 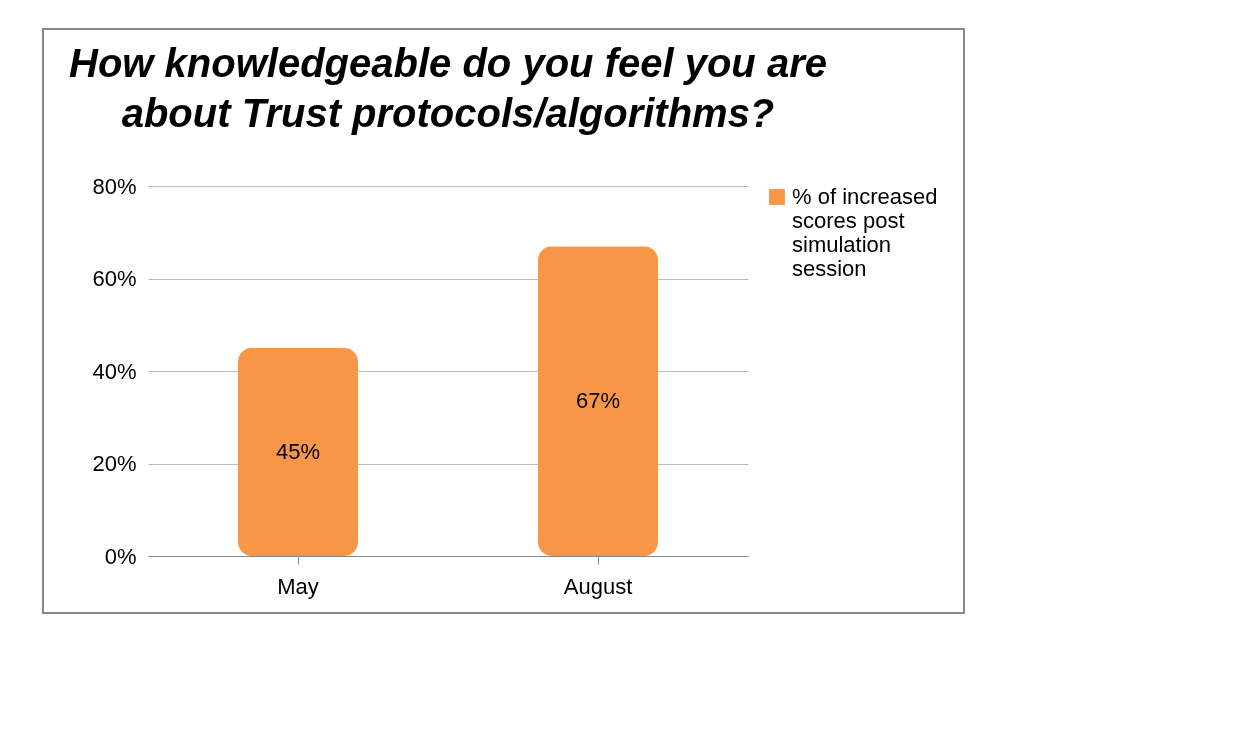 I want to click on legend-label: % of increased scores post simulation session, so click(x=865, y=232).